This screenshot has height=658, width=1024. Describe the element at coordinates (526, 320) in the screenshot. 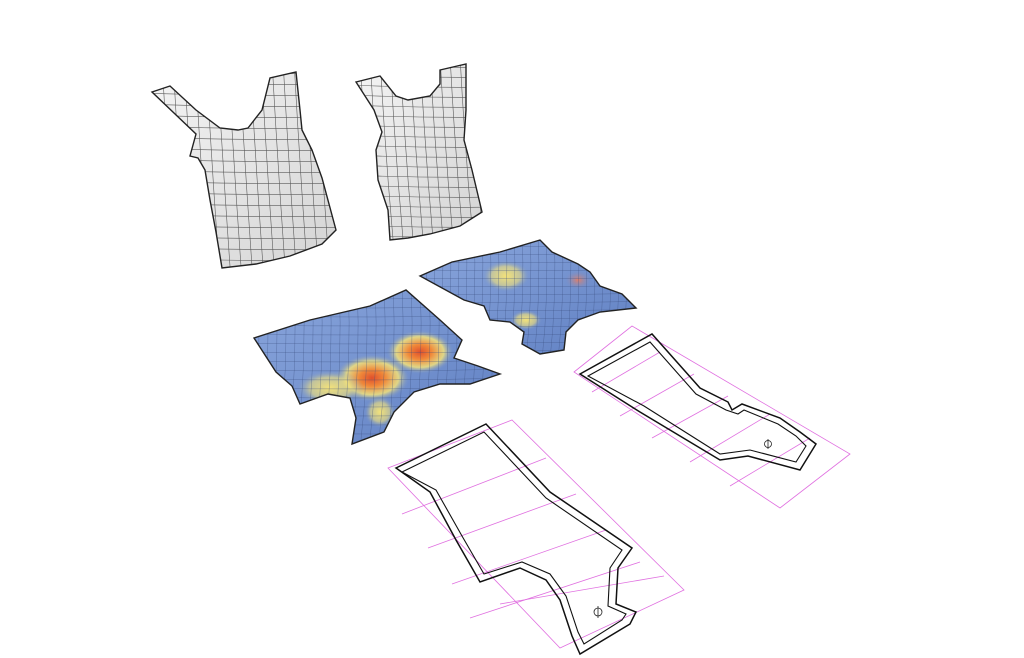

I see `heat-hotspot-waist` at that location.